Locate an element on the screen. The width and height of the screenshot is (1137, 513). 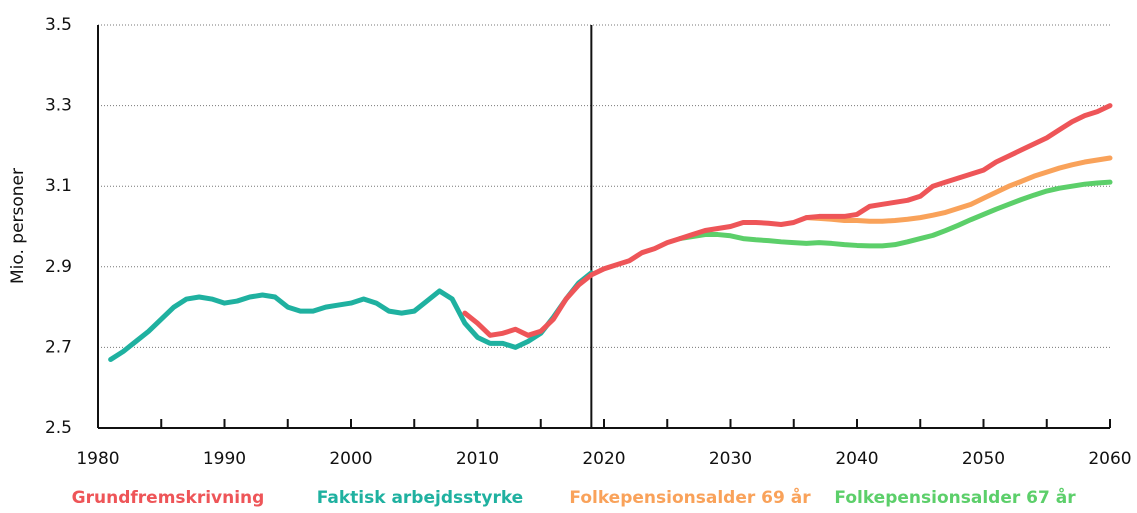
x-tick-label: 2000 is located at coordinates (350, 459).